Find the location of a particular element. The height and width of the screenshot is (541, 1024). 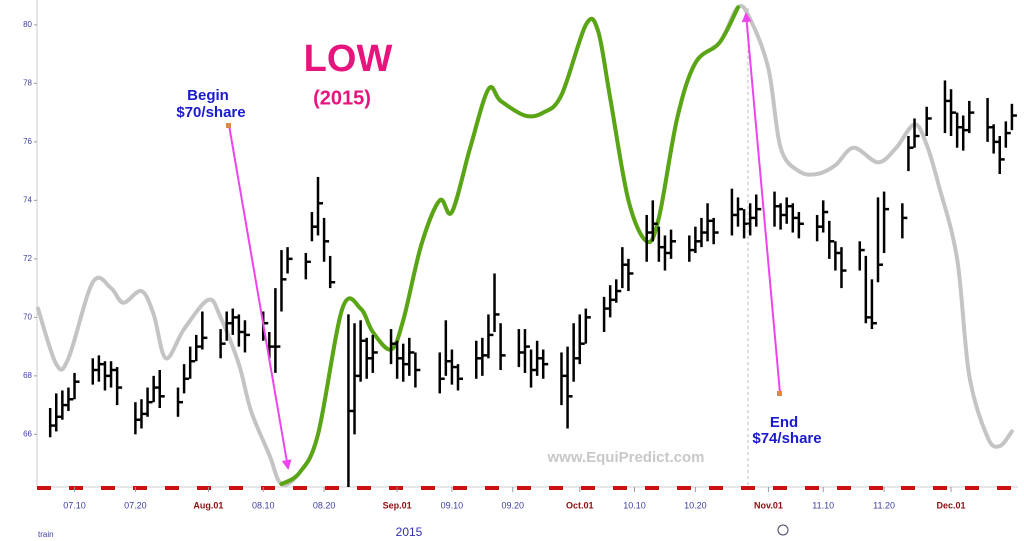

chart-title: LOW is located at coordinates (348, 59).